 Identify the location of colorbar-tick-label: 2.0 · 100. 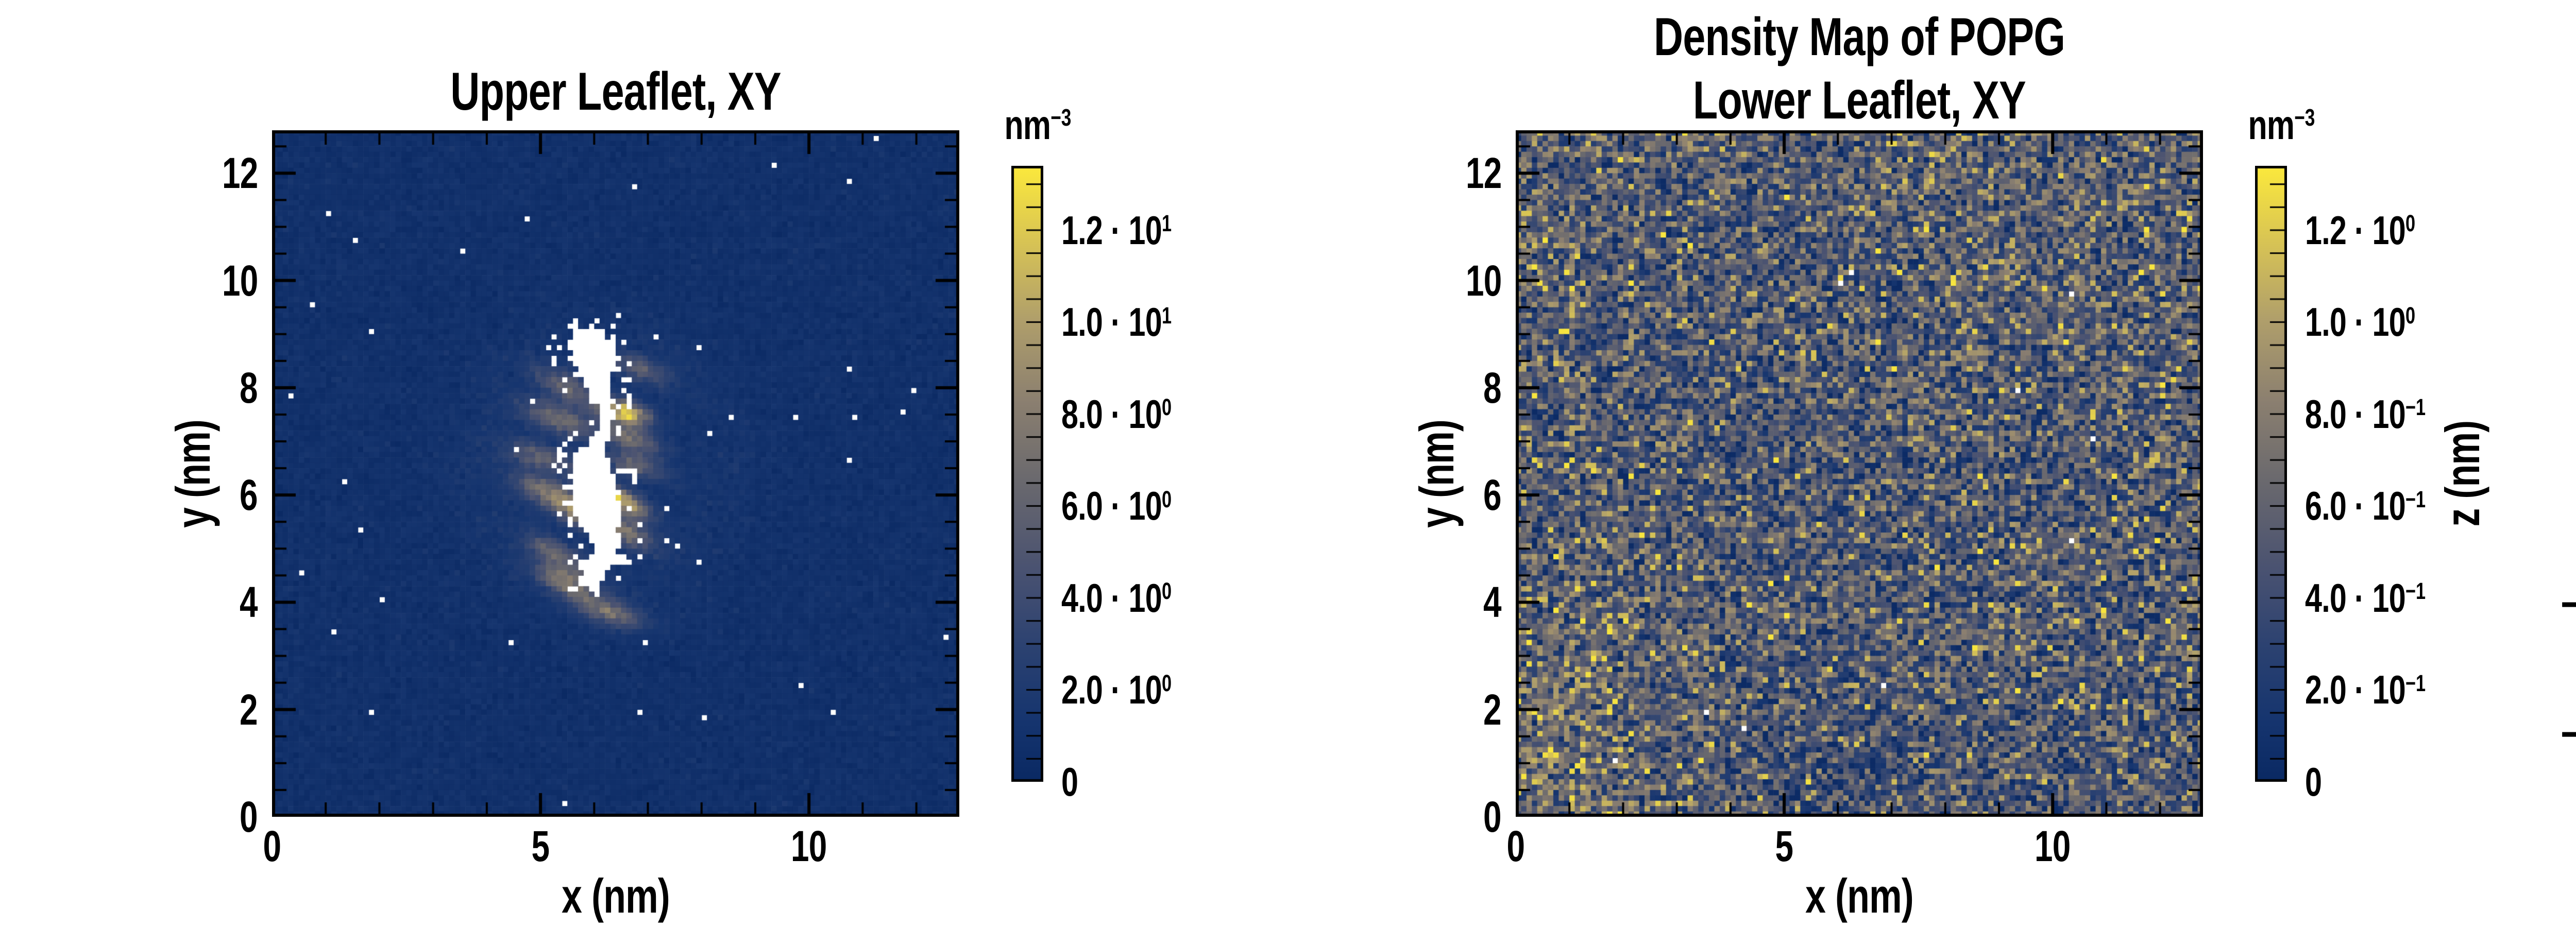
(1116, 690).